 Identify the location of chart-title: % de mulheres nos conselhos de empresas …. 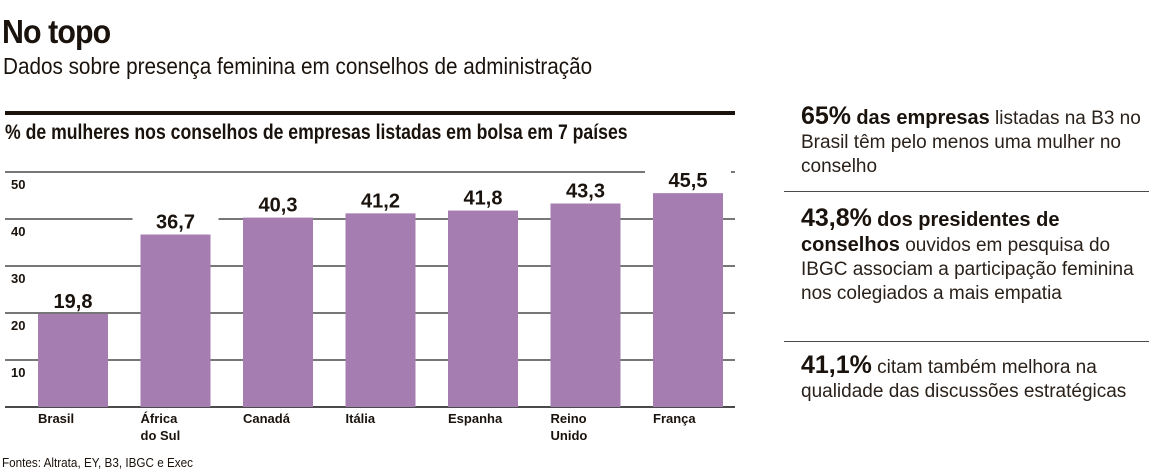
(316, 132).